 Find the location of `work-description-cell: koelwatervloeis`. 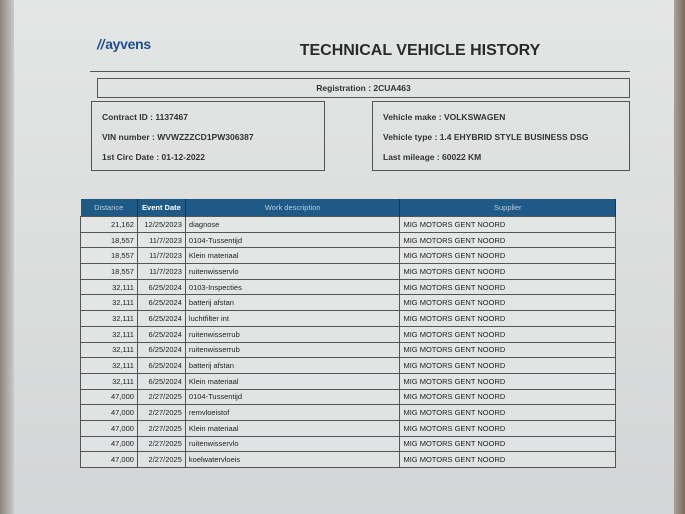

work-description-cell: koelwatervloeis is located at coordinates (292, 459).